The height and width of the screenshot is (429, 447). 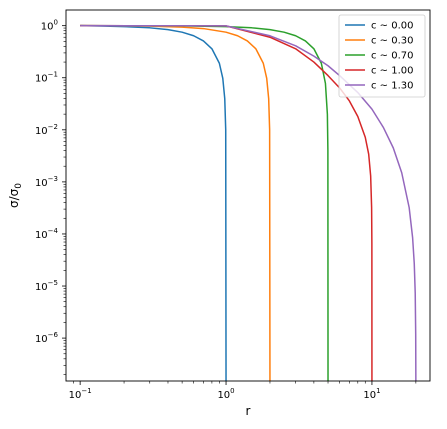 What do you see at coordinates (392, 71) in the screenshot?
I see `legend-label-3: c ~ 1.00` at bounding box center [392, 71].